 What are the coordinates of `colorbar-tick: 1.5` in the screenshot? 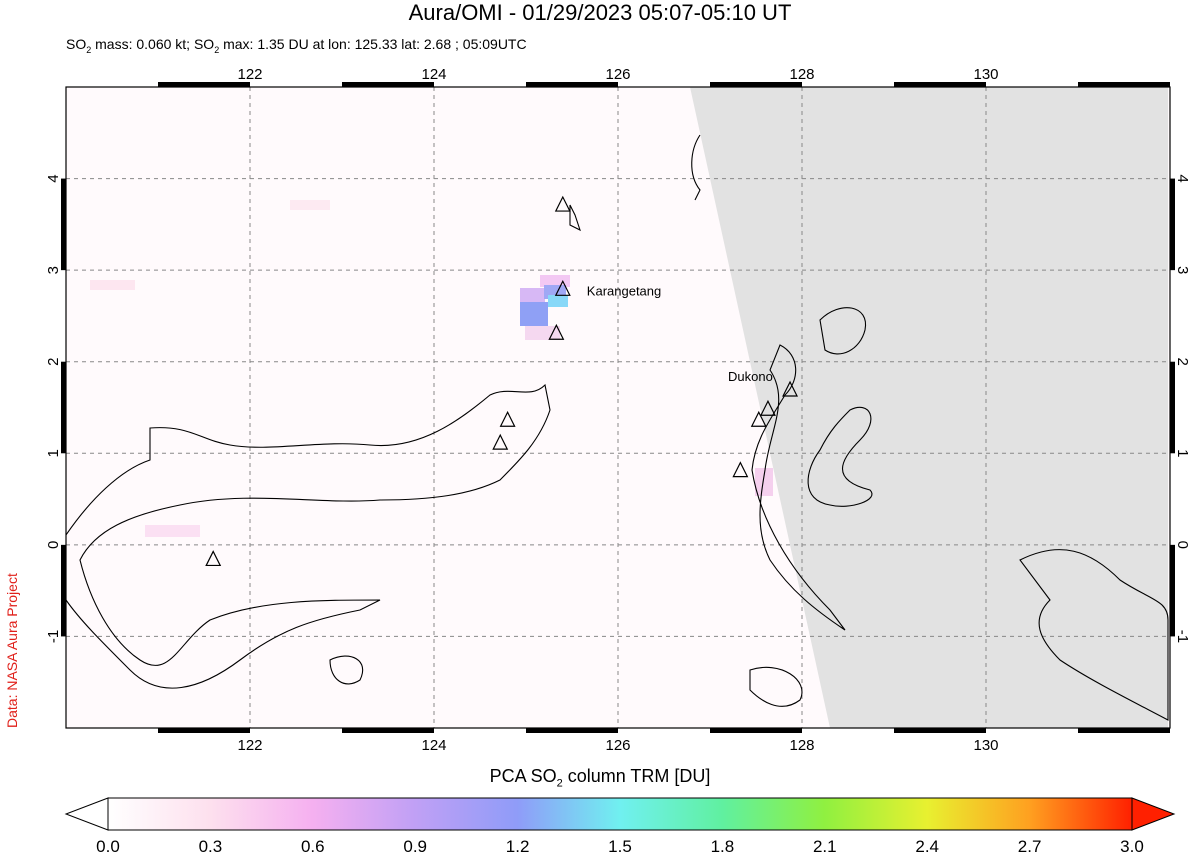 It's located at (620, 846).